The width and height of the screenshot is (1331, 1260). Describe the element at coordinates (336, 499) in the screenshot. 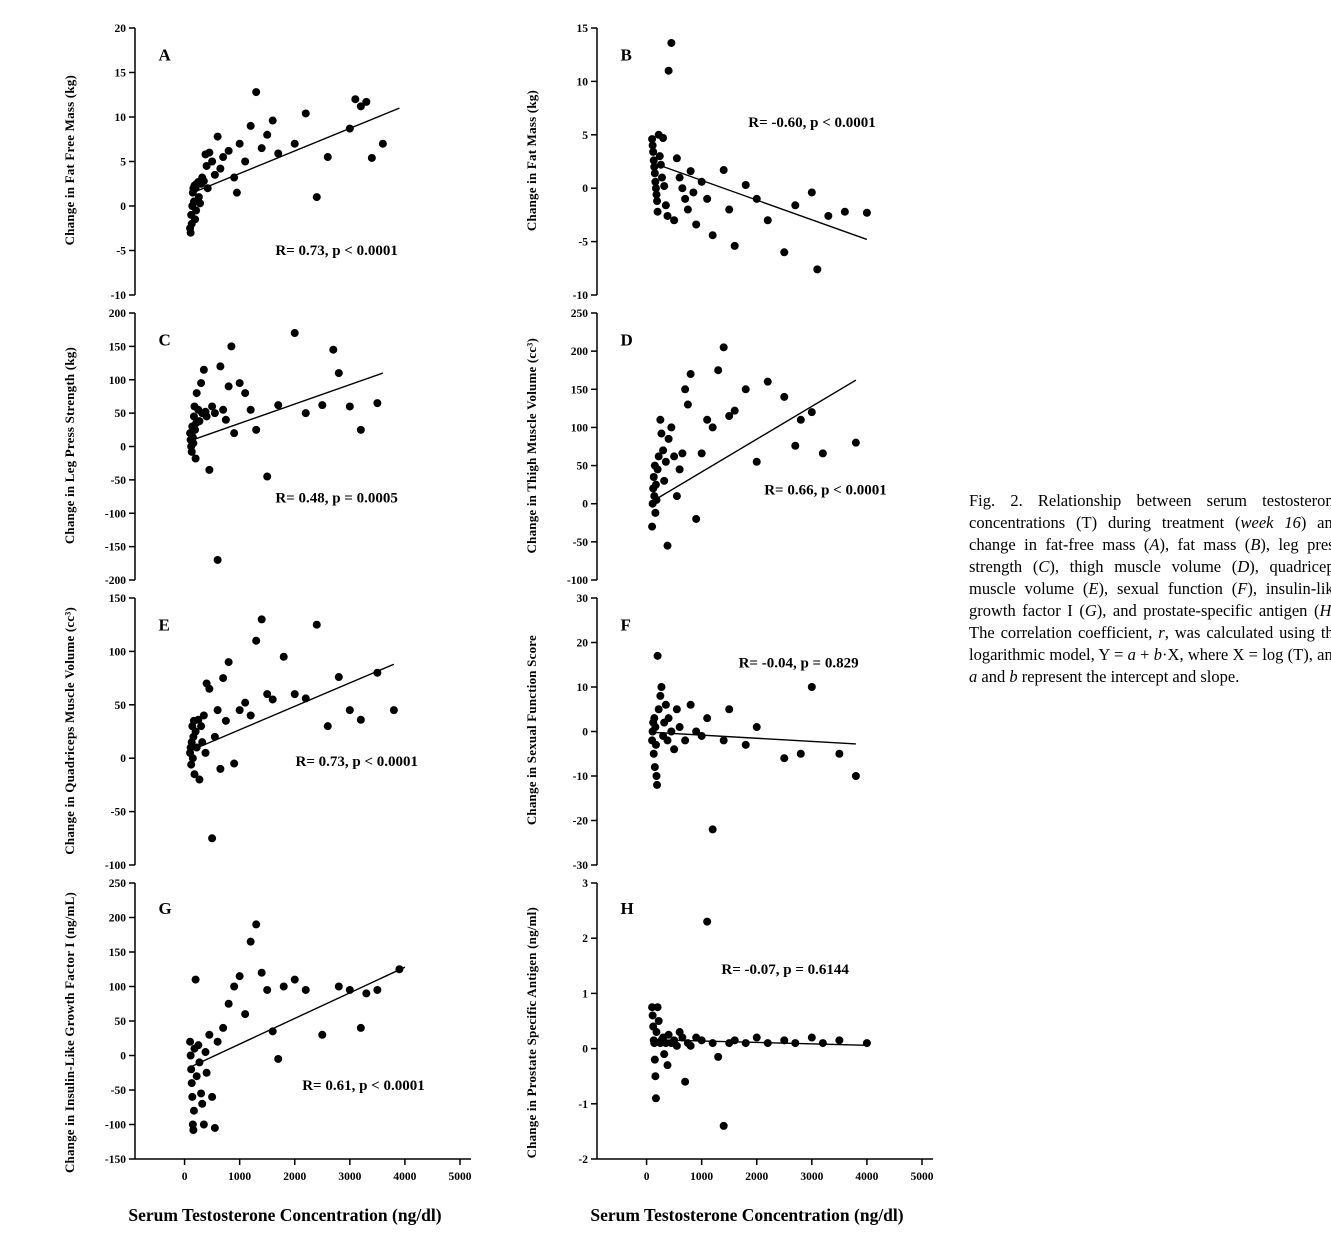

I see `svg-text: R= 0.48, p = 0.0005` at that location.